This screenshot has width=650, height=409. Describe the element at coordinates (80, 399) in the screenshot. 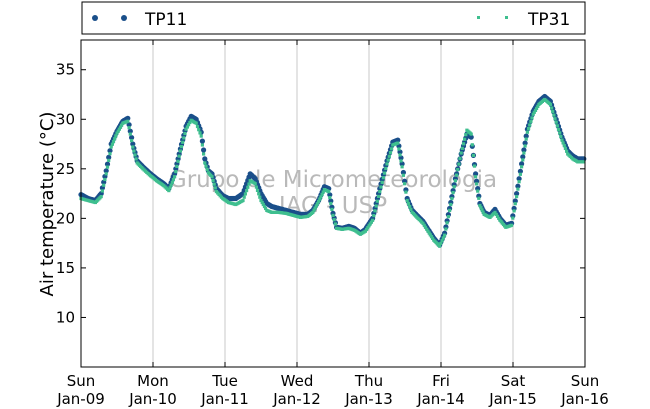

I see `x-tick-label-date: Jan-09` at that location.